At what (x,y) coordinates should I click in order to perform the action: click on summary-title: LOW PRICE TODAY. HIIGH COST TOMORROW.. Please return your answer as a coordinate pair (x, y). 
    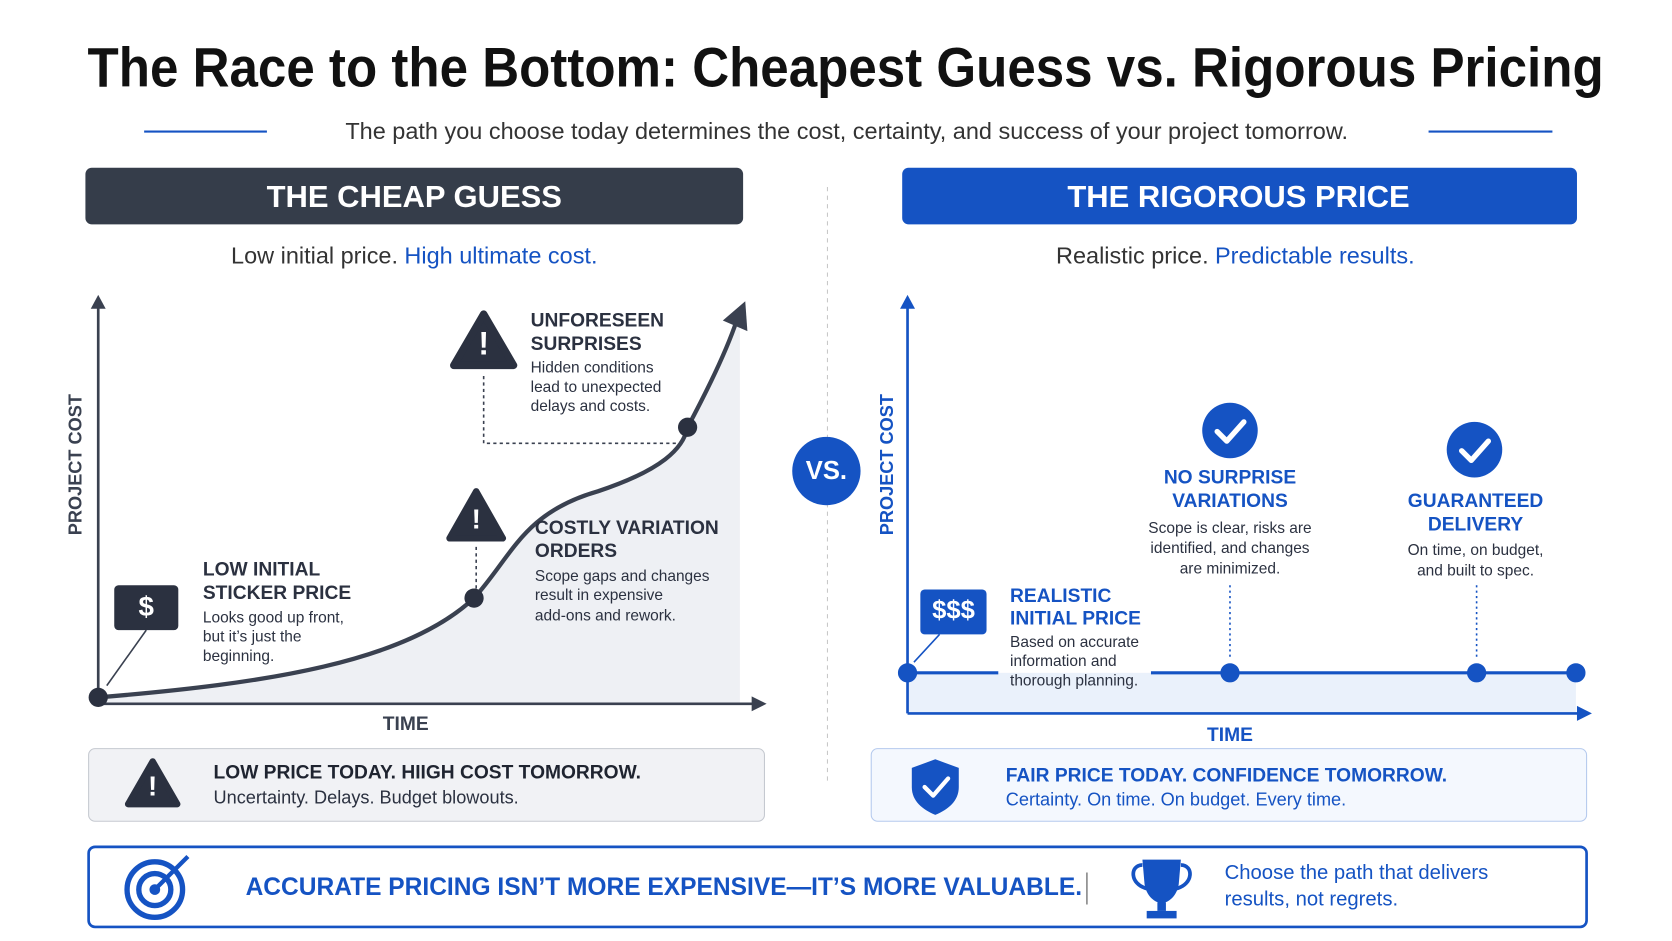
    Looking at the image, I should click on (427, 772).